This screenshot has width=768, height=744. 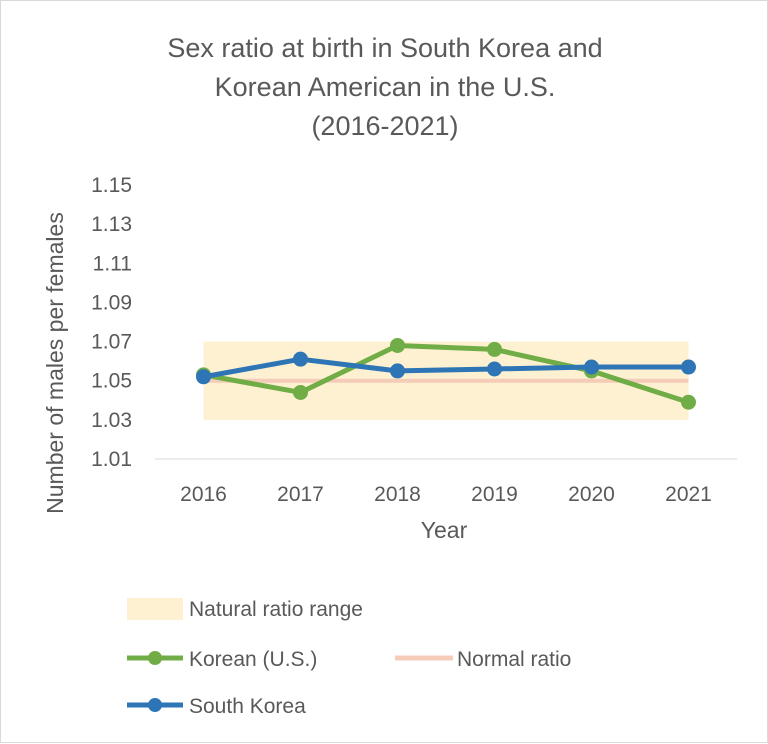 I want to click on y-tick-label: 1.15, so click(x=111, y=185).